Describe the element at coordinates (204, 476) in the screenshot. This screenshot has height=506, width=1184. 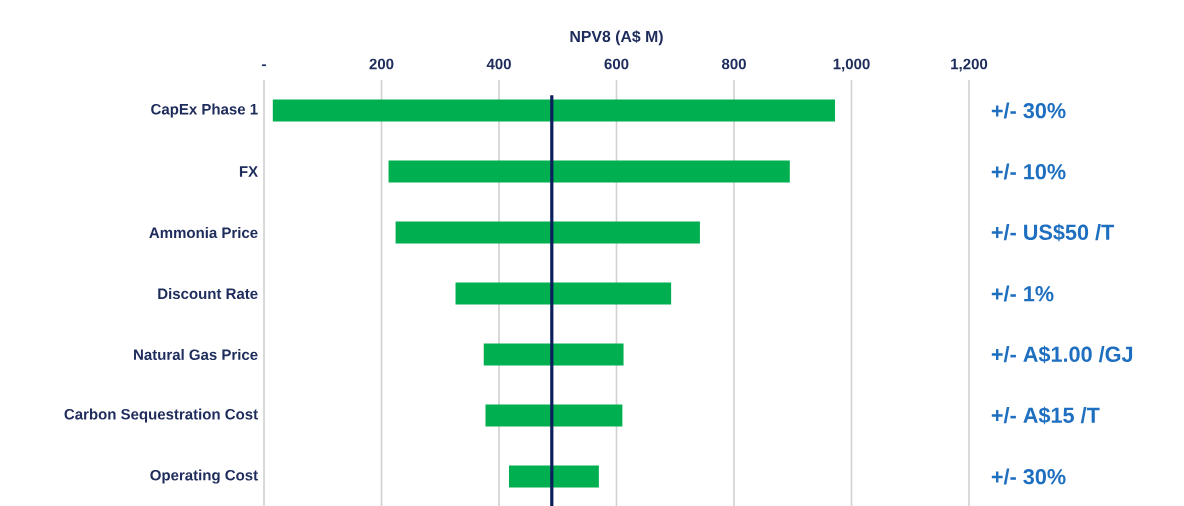
I see `y-tick-label: Operating Cost` at that location.